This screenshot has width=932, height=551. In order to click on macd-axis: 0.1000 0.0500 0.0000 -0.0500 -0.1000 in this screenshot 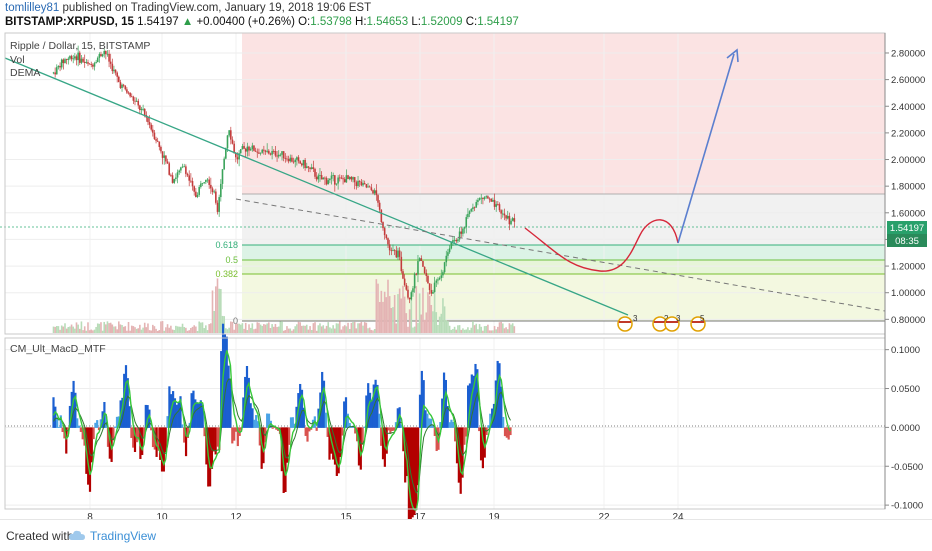, I will do `click(904, 428)`.